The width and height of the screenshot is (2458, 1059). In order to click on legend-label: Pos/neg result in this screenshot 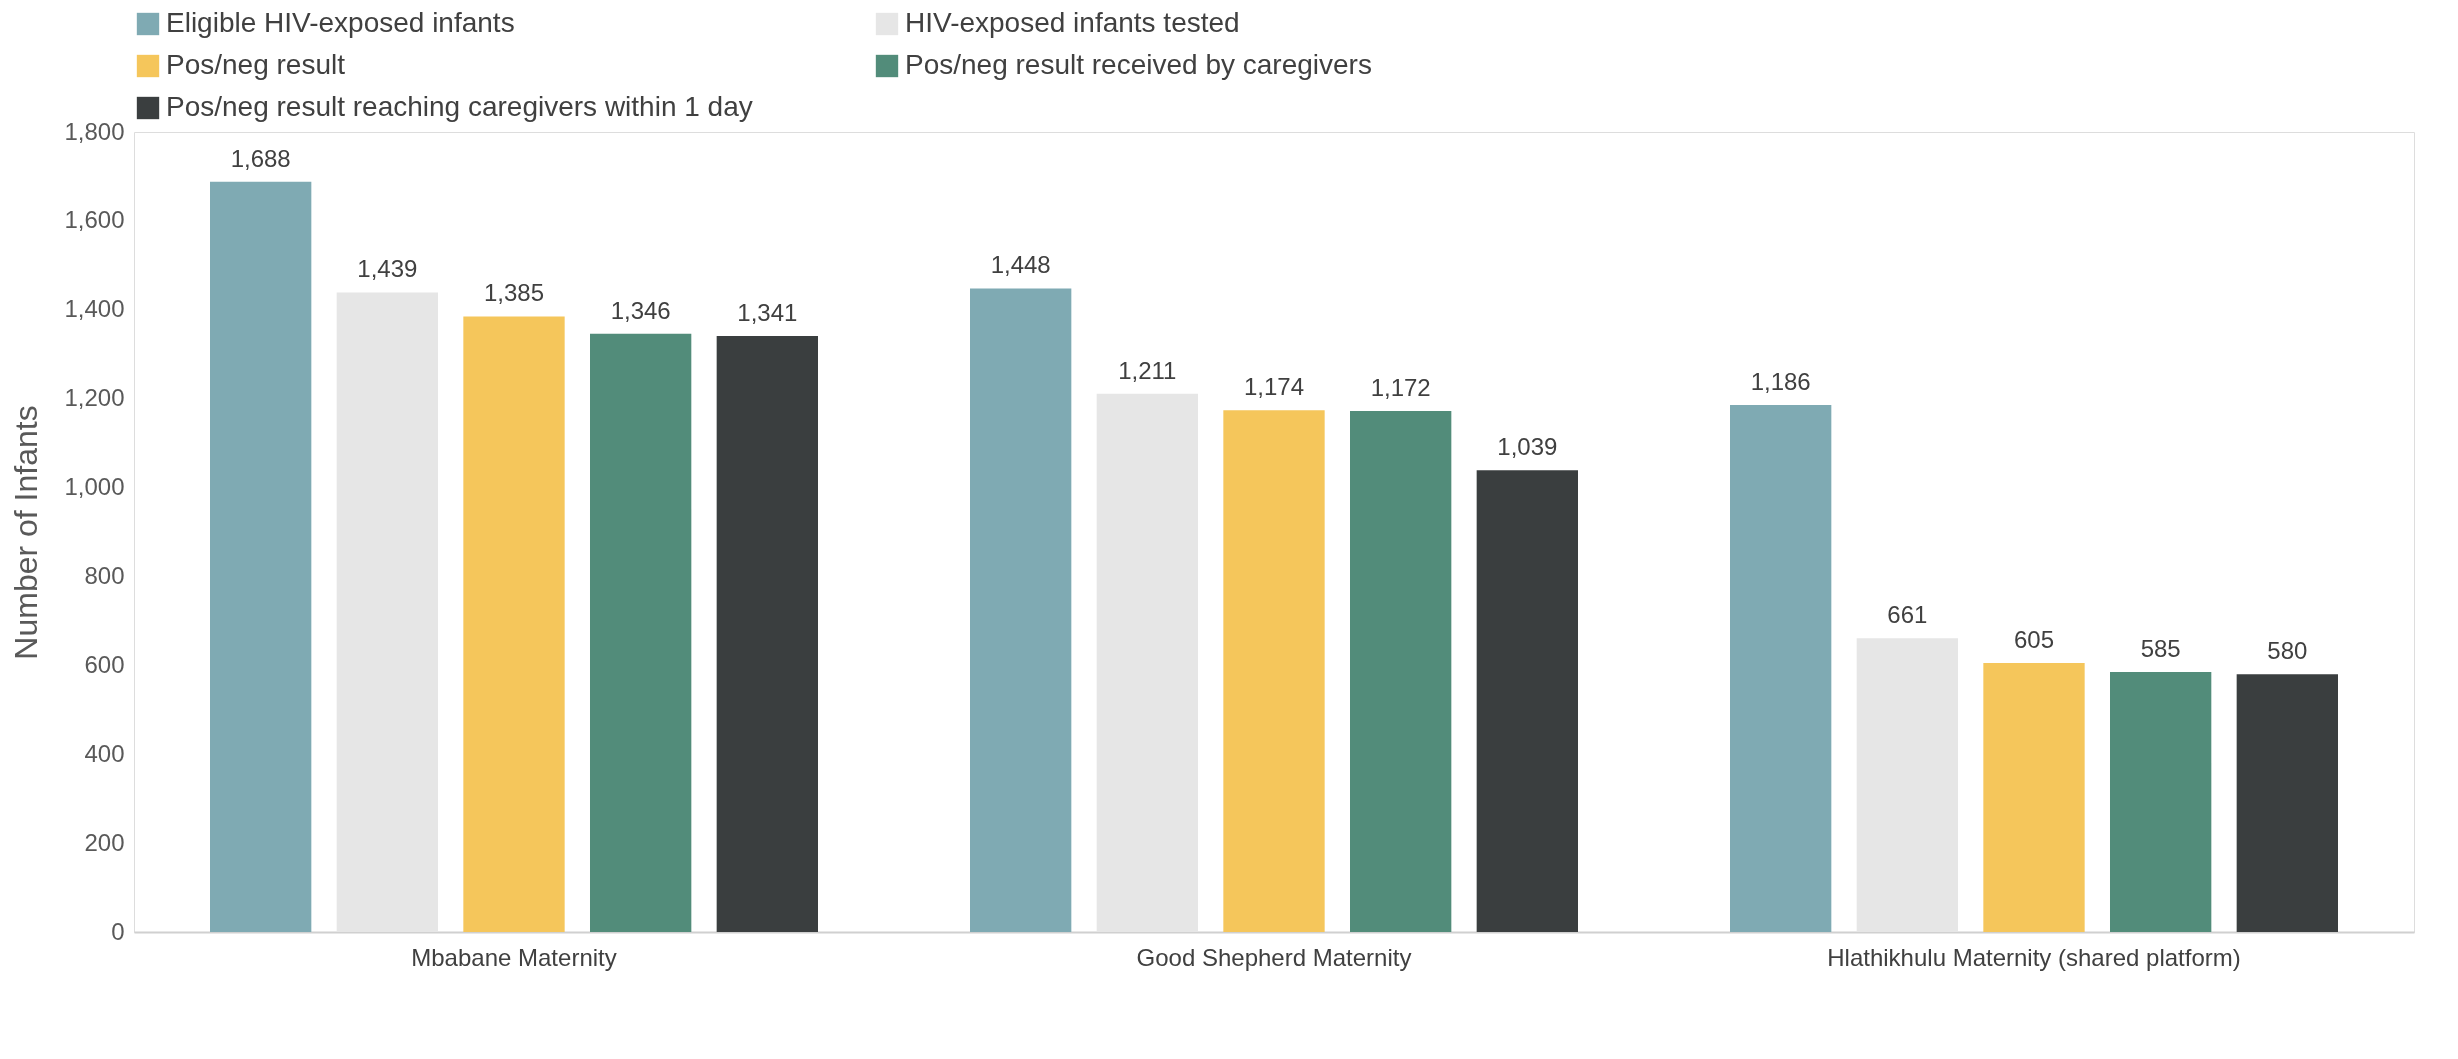, I will do `click(256, 64)`.